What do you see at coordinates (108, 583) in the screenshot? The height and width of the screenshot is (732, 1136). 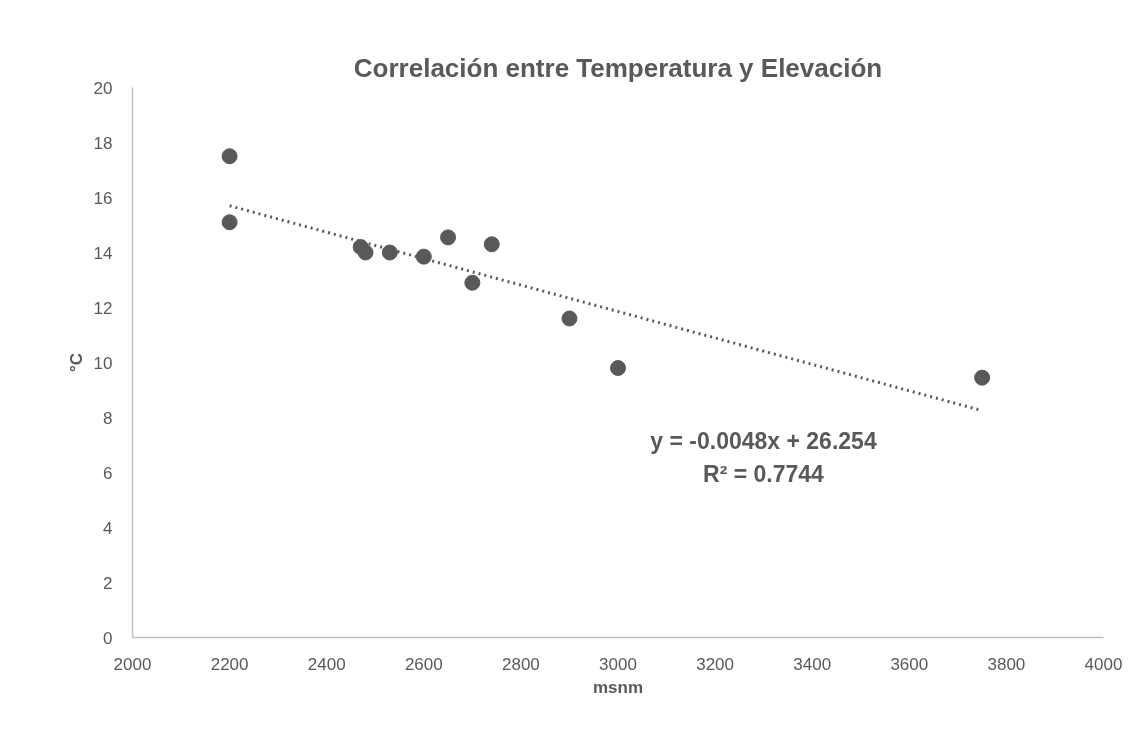 I see `y-tick-label: 2` at bounding box center [108, 583].